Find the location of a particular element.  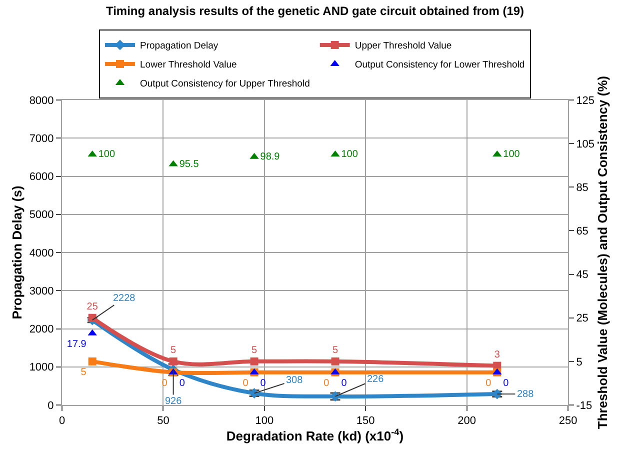

data-label: 98.9 is located at coordinates (270, 156).